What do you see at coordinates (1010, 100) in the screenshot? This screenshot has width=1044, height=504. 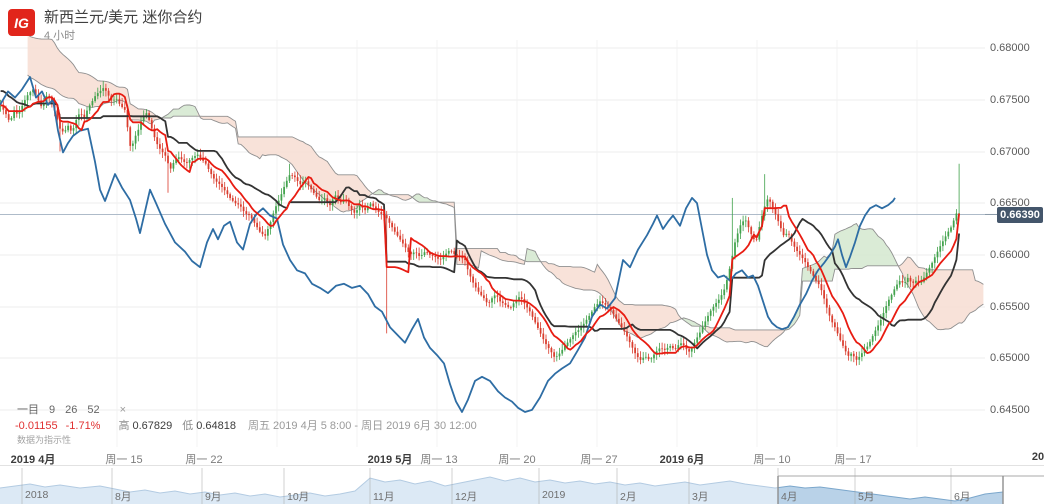 I see `y-axis-label: 0.67500` at bounding box center [1010, 100].